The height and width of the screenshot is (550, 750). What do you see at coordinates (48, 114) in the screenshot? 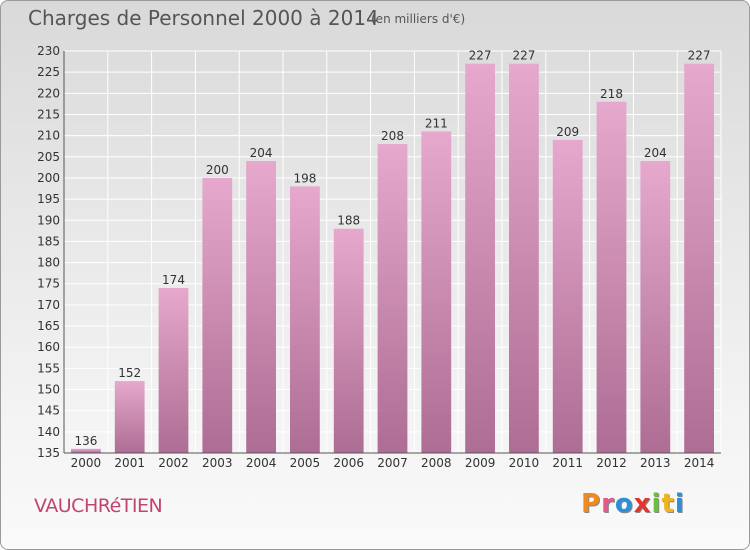
I see `y-tick-label: 215` at bounding box center [48, 114].